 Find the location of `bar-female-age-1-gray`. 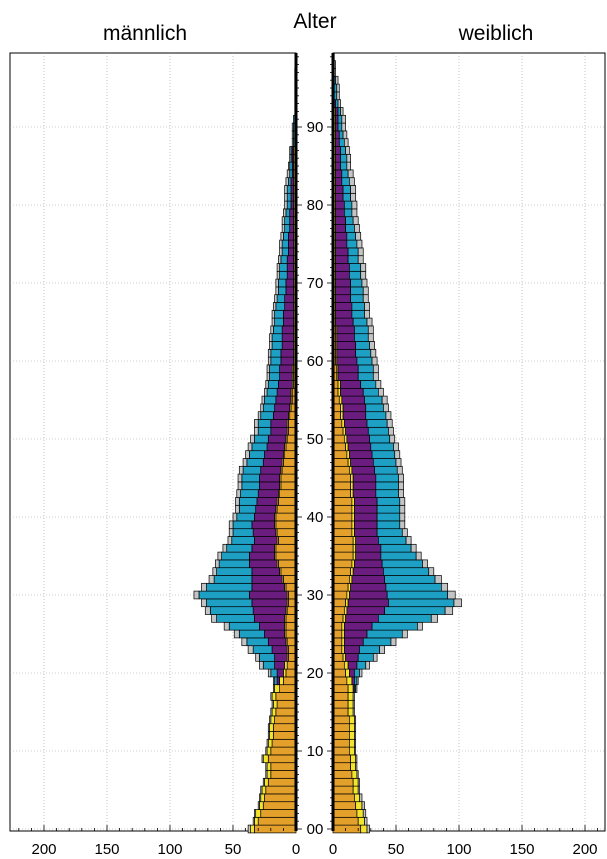

bar-female-age-1-gray is located at coordinates (366, 821).